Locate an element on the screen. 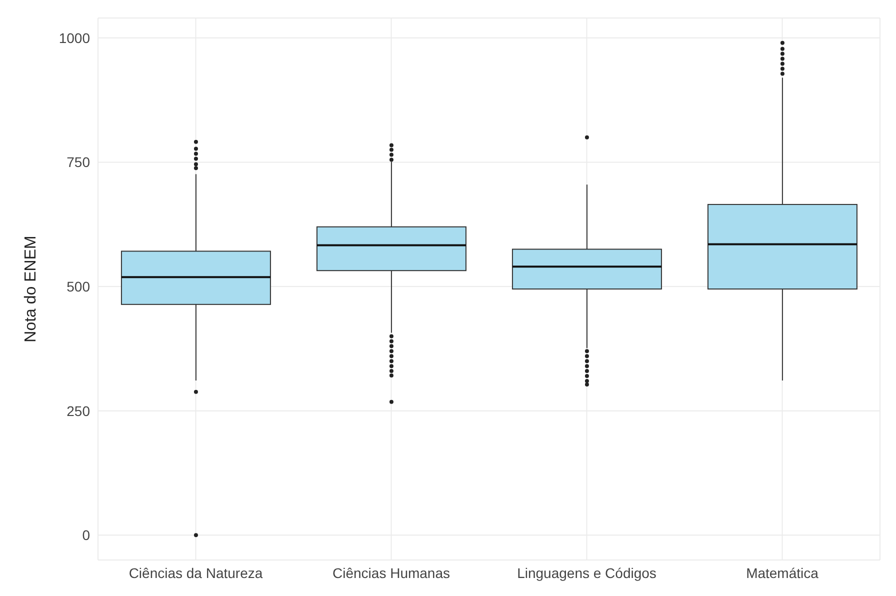 The height and width of the screenshot is (596, 896). x-tick-label: Ciências da Natureza is located at coordinates (195, 572).